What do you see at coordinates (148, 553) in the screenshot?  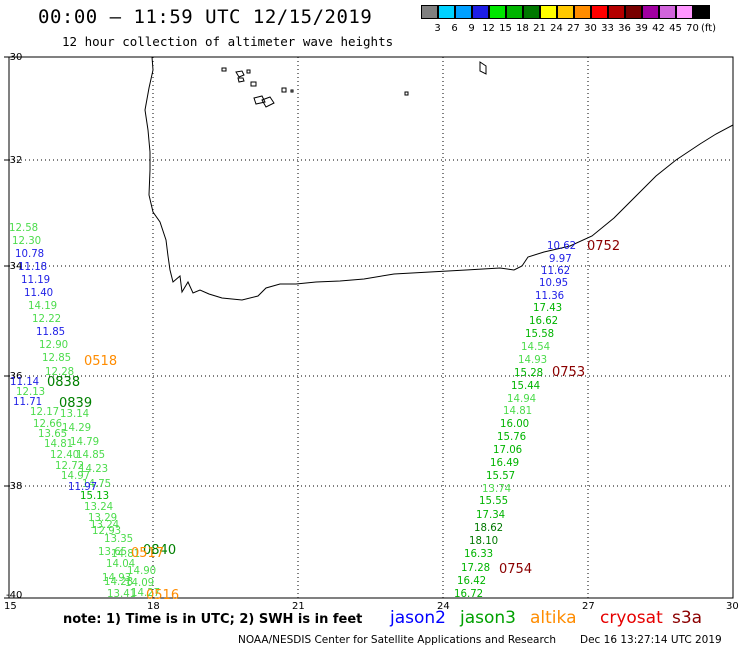 I see `pass-time-label: 0517` at bounding box center [148, 553].